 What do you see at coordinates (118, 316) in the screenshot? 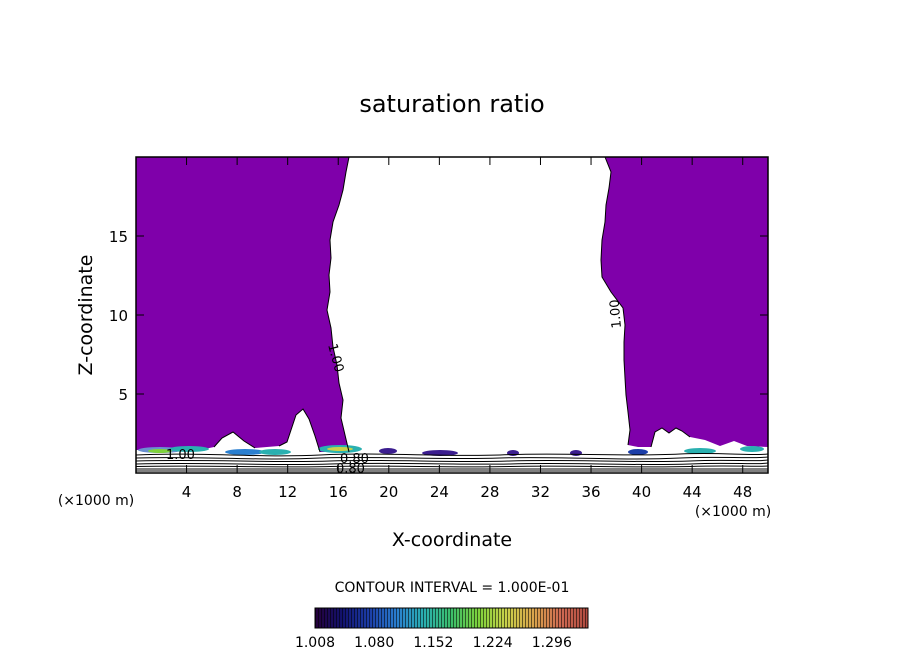
I see `y-tick-label: 10` at bounding box center [118, 316].